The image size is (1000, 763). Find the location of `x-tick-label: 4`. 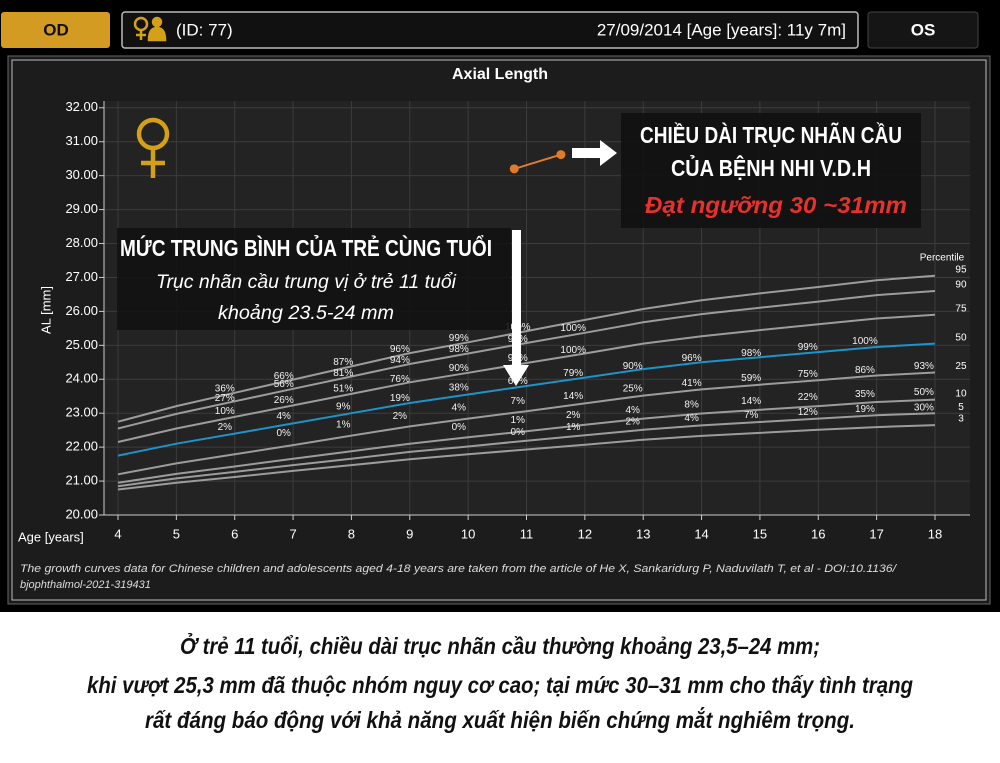

x-tick-label: 4 is located at coordinates (117, 533).